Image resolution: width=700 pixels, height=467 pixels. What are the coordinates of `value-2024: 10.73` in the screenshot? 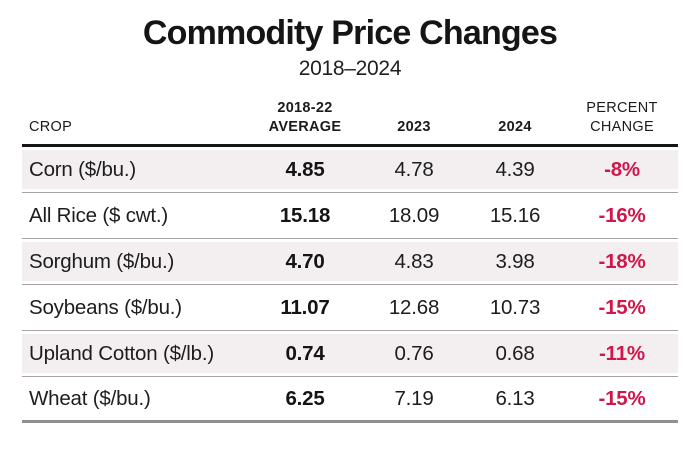 It's located at (515, 307).